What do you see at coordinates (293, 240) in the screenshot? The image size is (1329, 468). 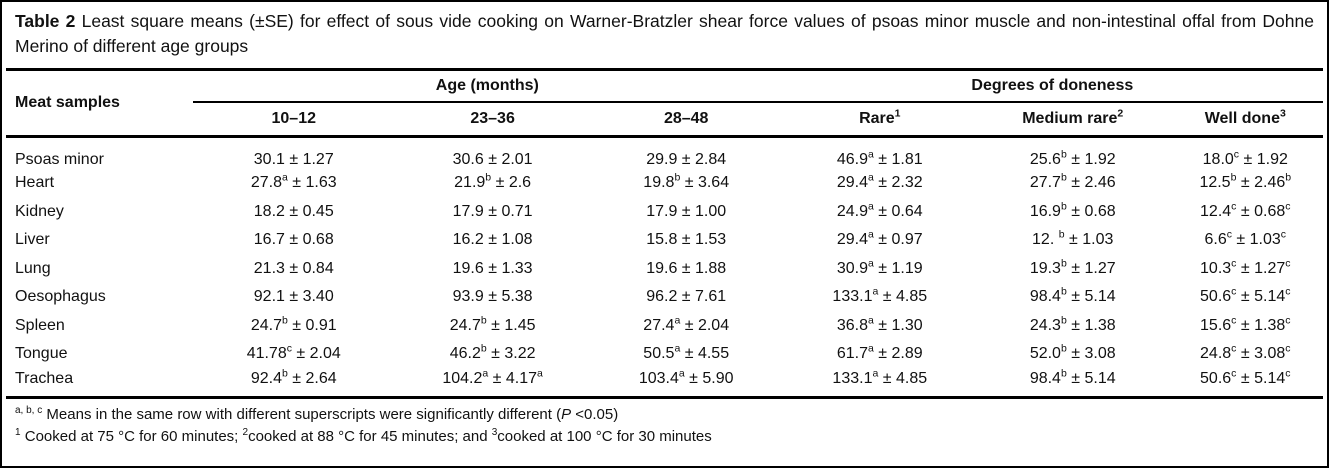 I see `value-cell: 16.7 ± 0.68` at bounding box center [293, 240].